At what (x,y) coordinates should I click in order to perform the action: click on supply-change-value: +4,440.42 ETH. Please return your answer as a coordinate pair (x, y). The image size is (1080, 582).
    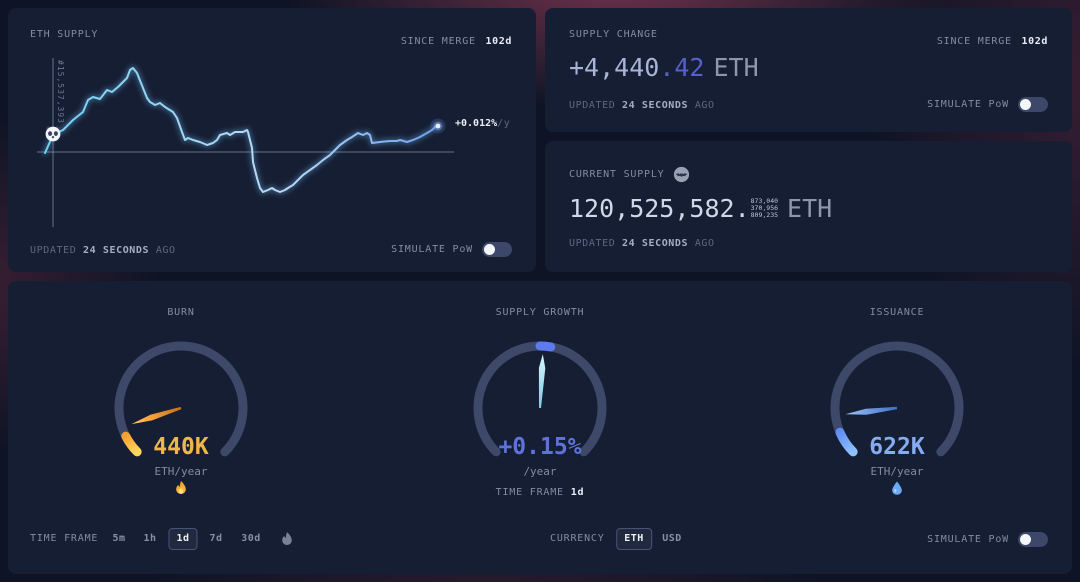
    Looking at the image, I should click on (664, 67).